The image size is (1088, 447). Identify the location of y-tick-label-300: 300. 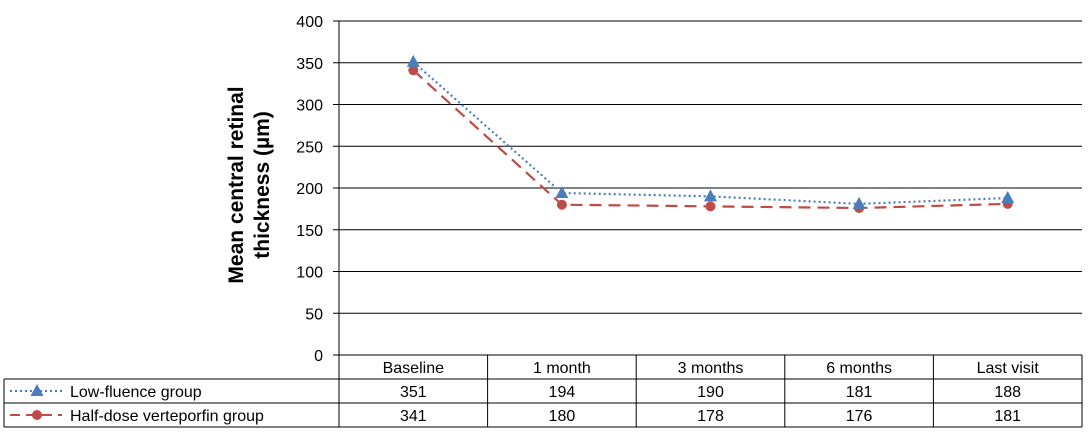
(309, 106).